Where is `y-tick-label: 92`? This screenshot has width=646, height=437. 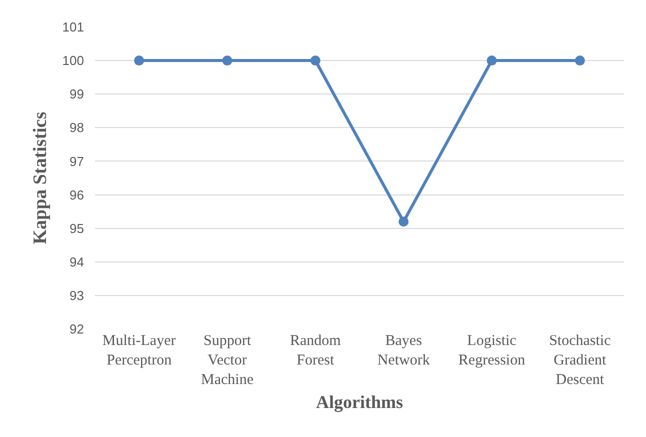 y-tick-label: 92 is located at coordinates (77, 329).